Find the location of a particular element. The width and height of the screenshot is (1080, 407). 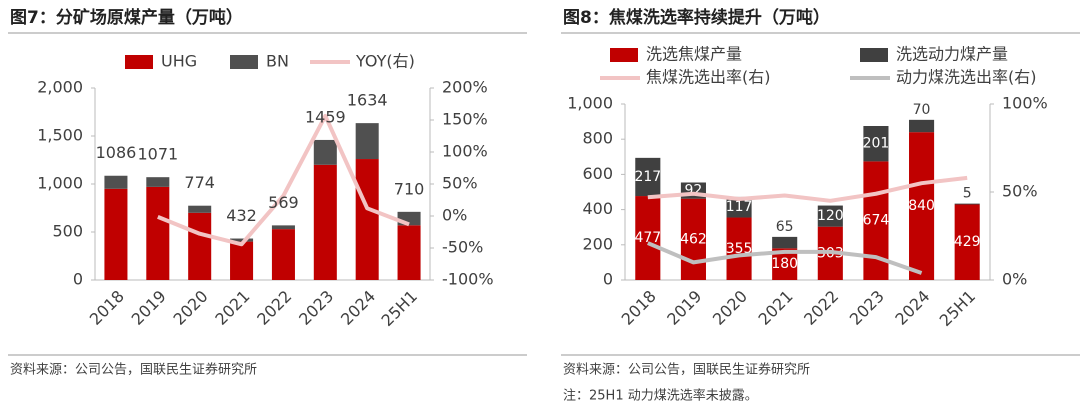

data-label: 117 is located at coordinates (739, 207).